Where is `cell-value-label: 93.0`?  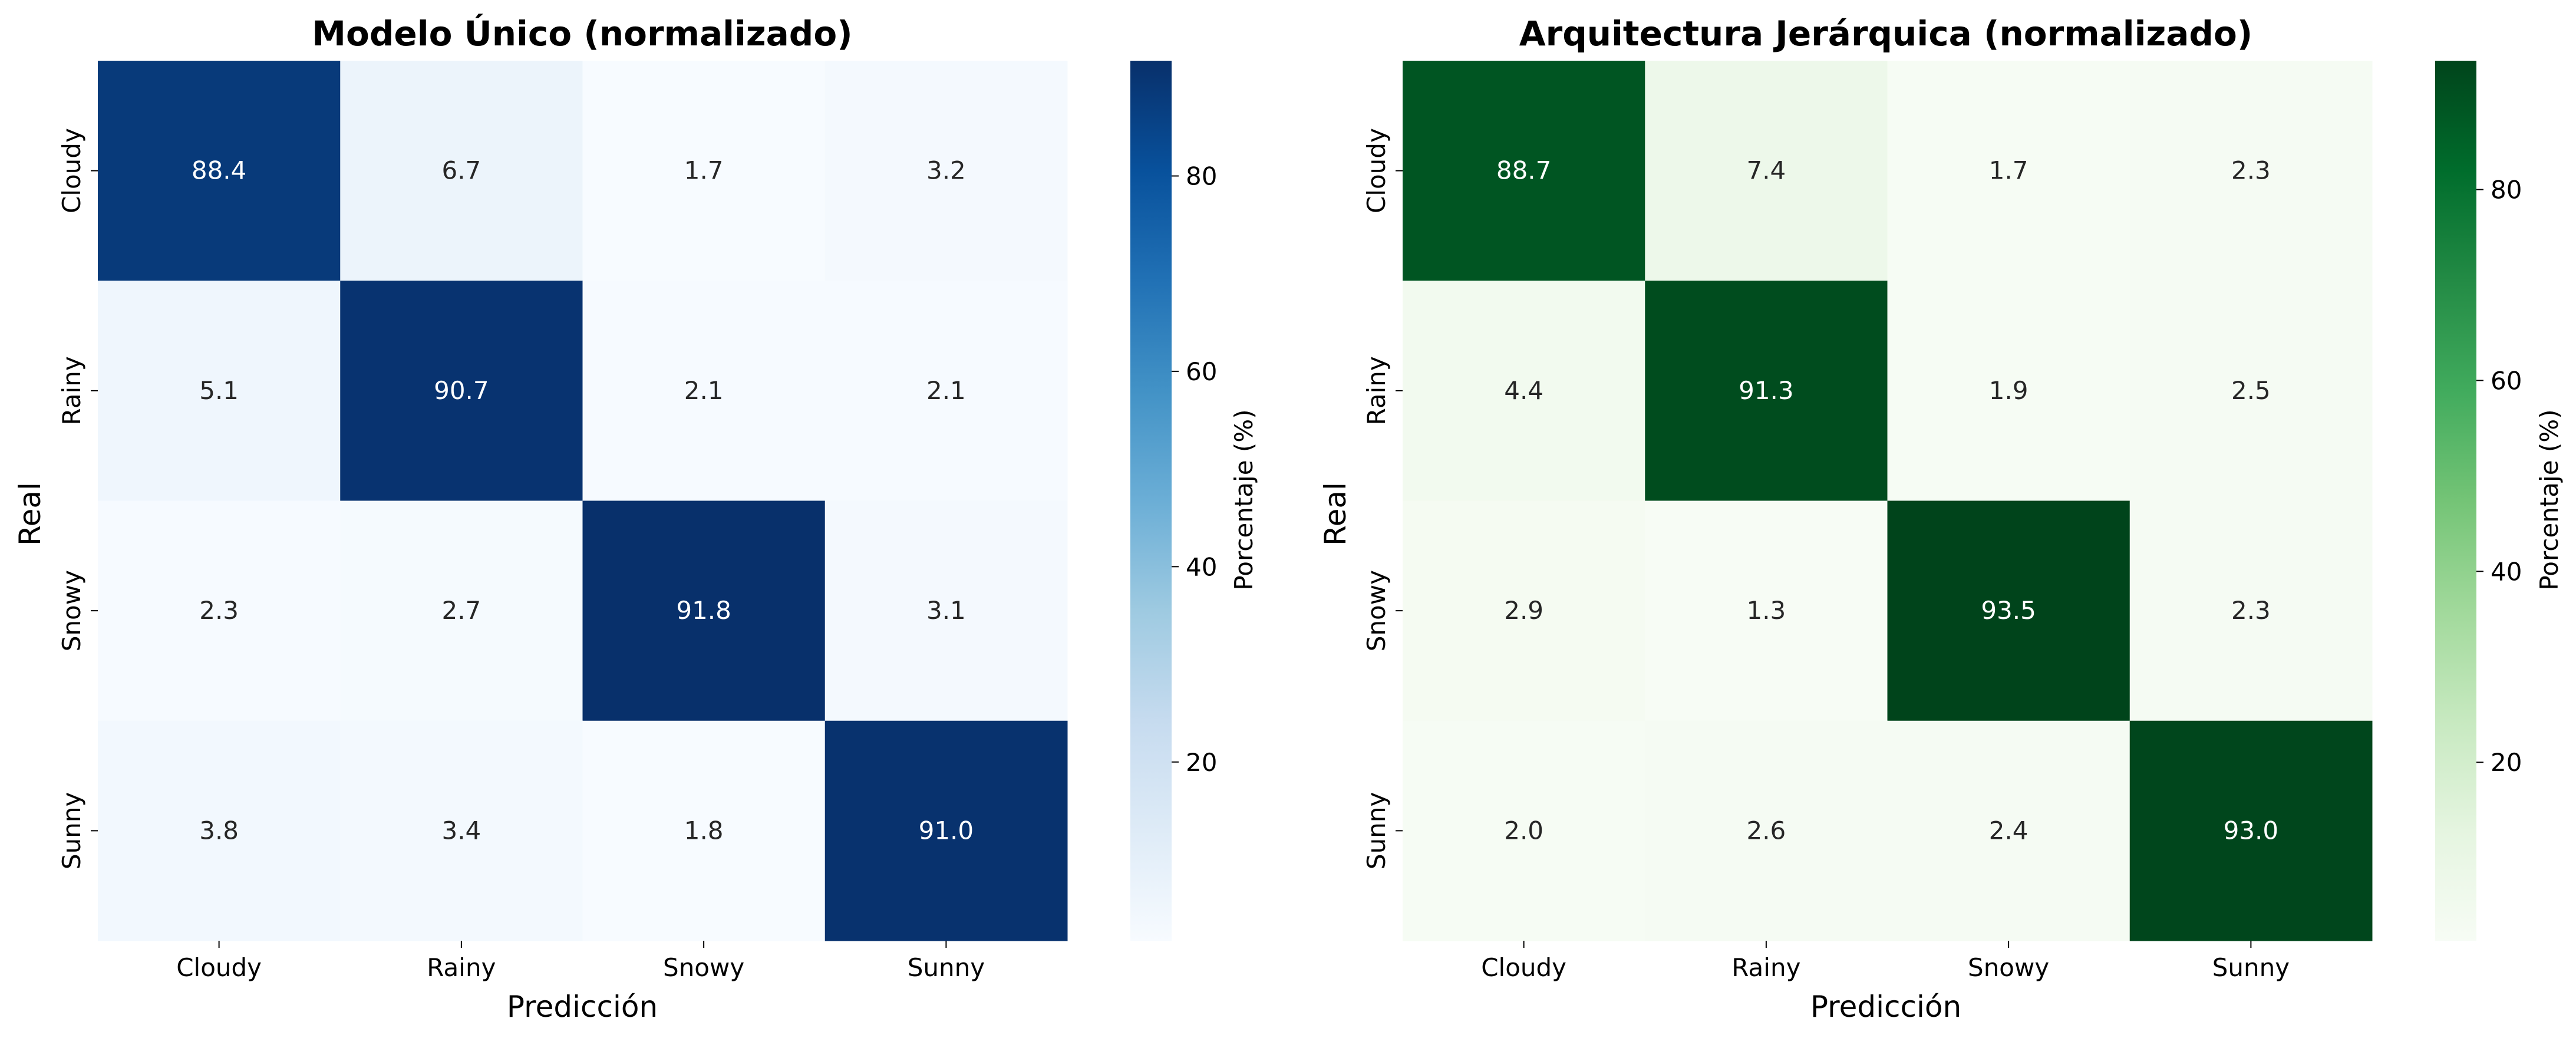 cell-value-label: 93.0 is located at coordinates (2251, 830).